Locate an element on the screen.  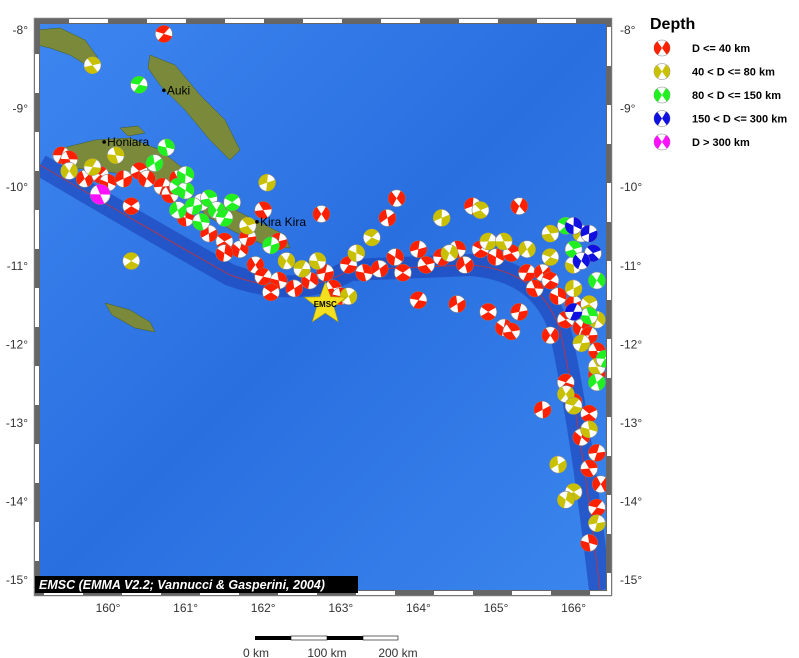
lat-tick-label-right: -15° is located at coordinates (631, 580).